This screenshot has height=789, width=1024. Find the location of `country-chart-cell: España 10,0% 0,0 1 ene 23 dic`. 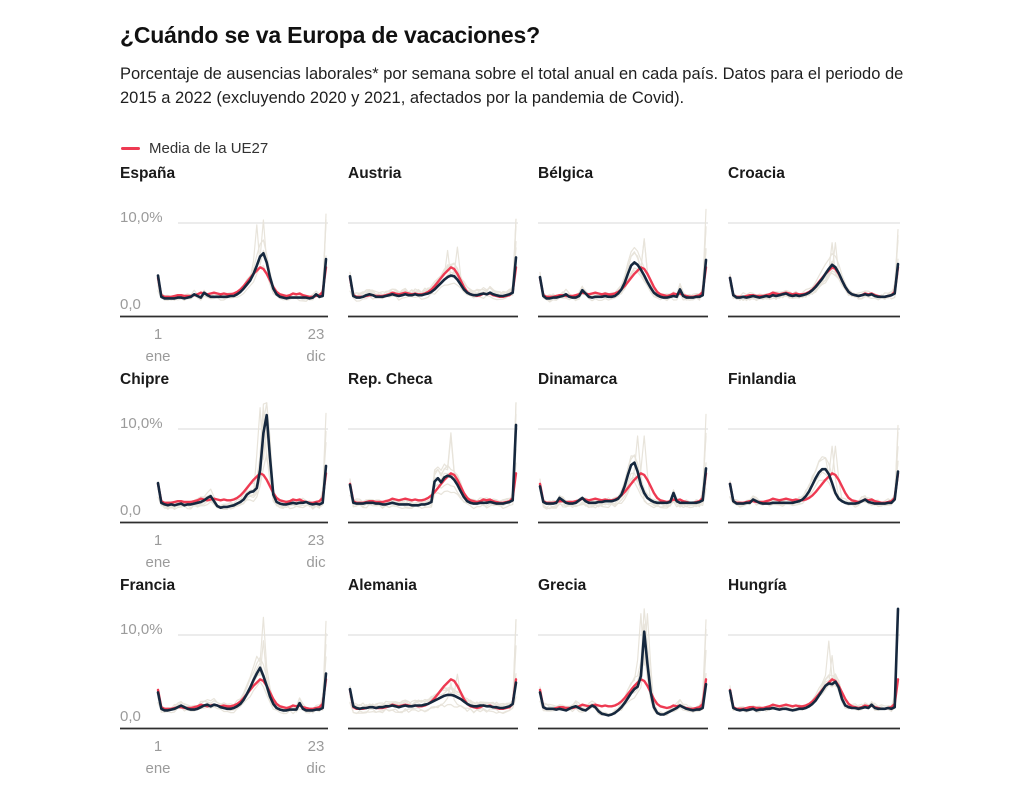

country-chart-cell: España 10,0% 0,0 1 ene 23 dic is located at coordinates (224, 267).